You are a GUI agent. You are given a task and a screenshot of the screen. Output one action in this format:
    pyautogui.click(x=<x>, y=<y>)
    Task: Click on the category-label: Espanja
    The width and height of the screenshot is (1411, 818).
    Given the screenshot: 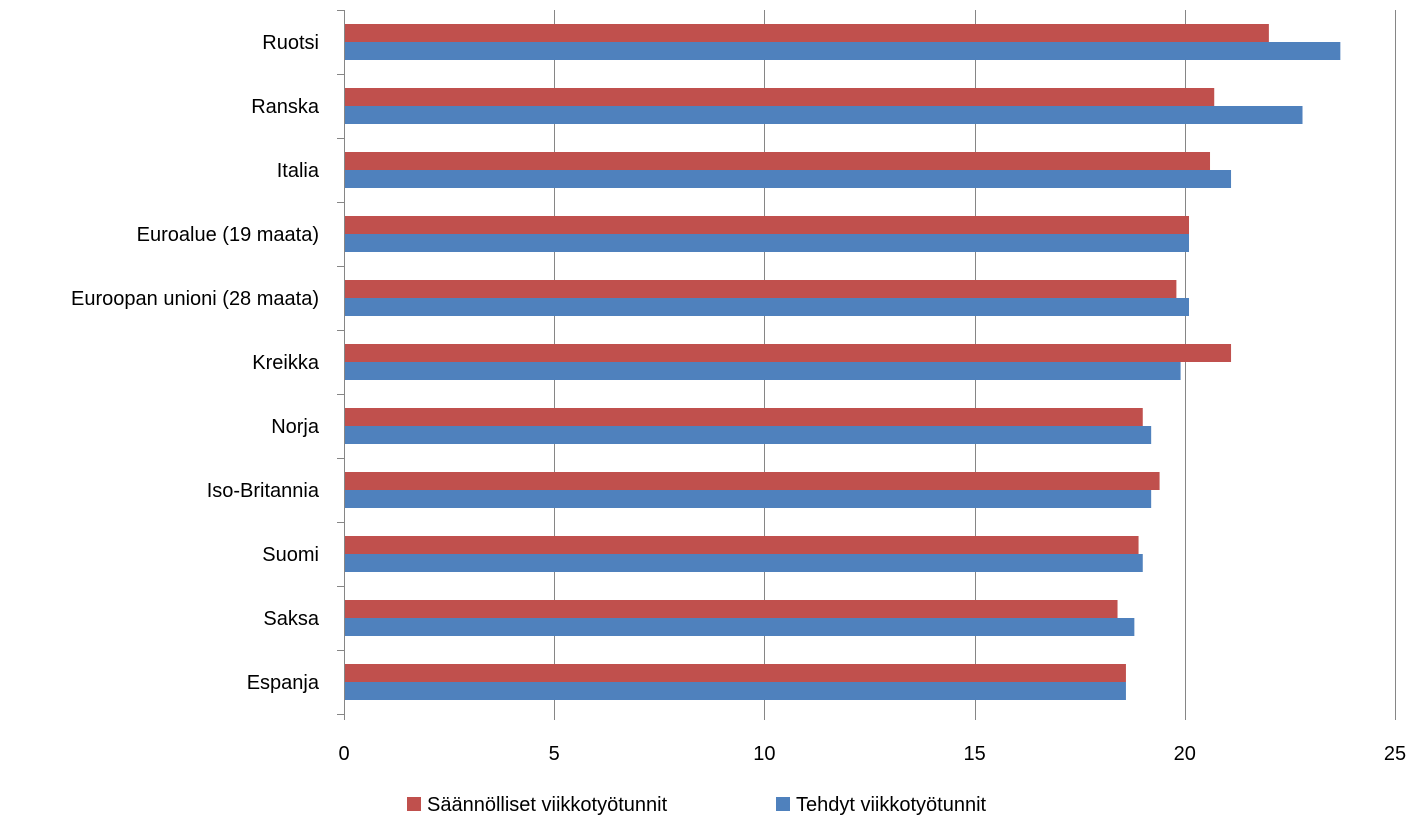 What is the action you would take?
    pyautogui.click(x=283, y=683)
    